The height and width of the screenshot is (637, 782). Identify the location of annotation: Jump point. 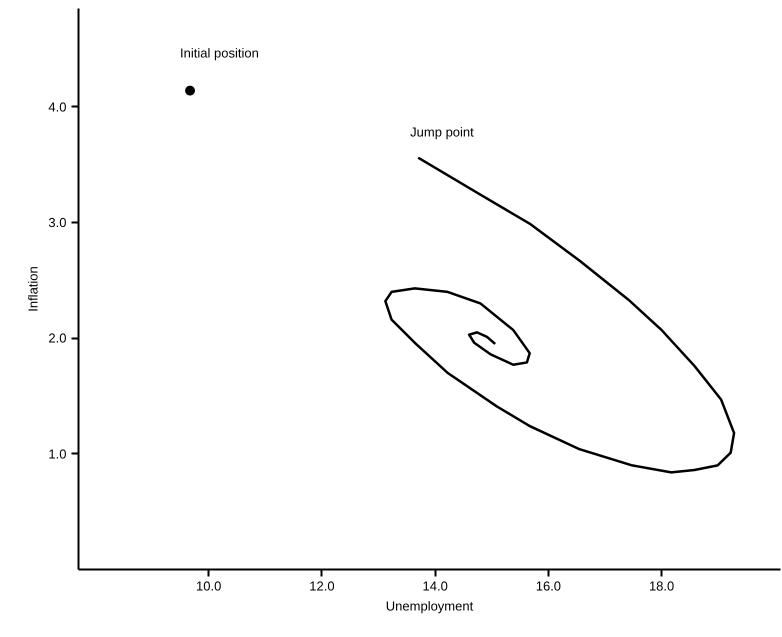
(442, 132).